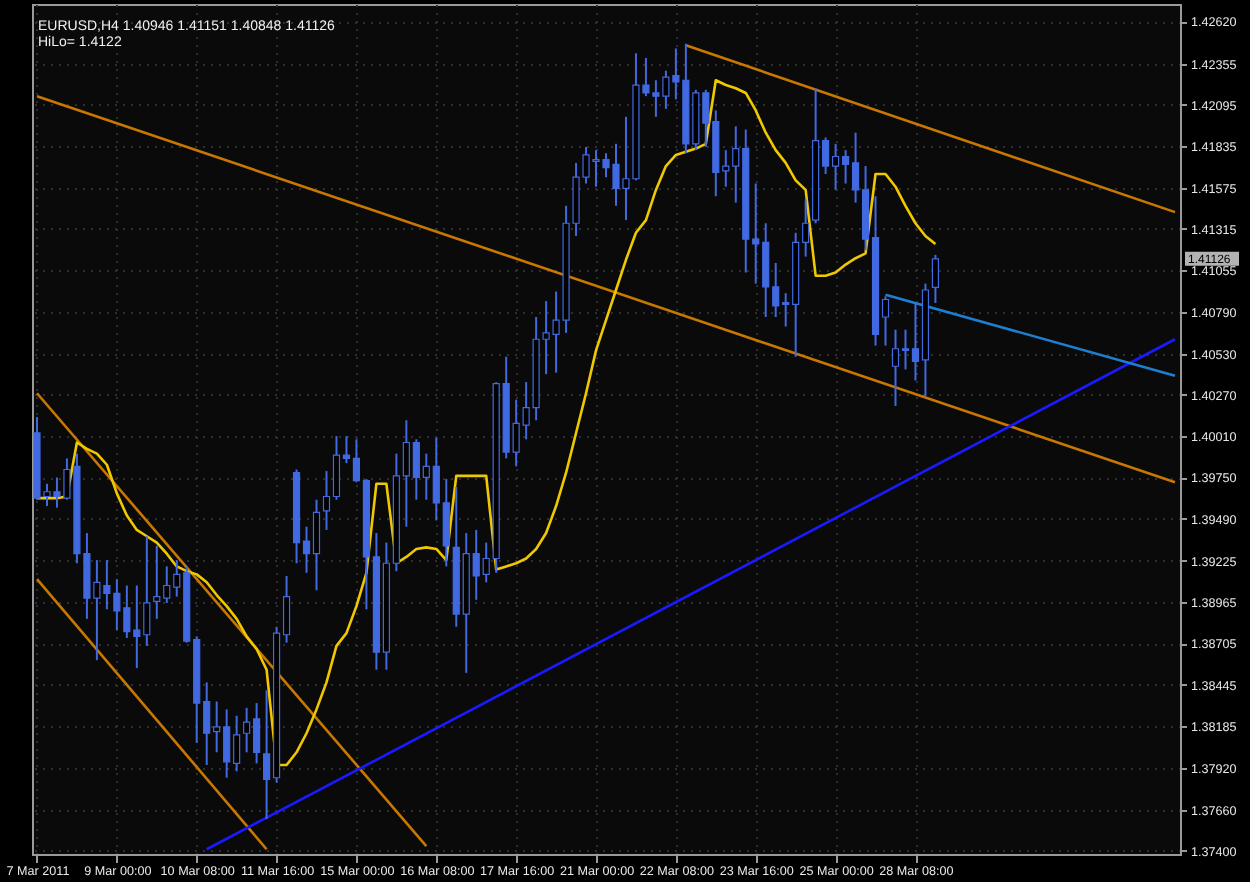  I want to click on candlestick, so click(935, 279).